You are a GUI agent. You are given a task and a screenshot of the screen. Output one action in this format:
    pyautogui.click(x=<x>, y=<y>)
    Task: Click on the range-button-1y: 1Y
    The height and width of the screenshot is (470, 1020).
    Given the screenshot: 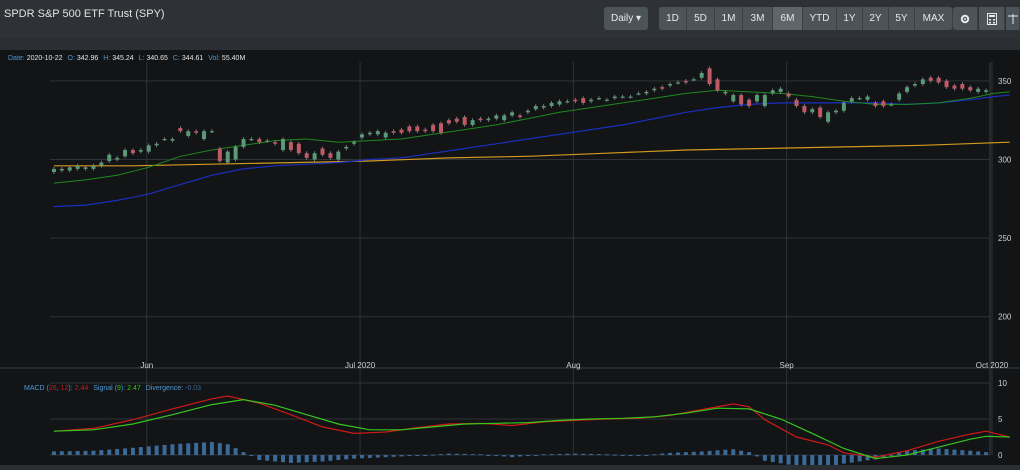 What is the action you would take?
    pyautogui.click(x=850, y=18)
    